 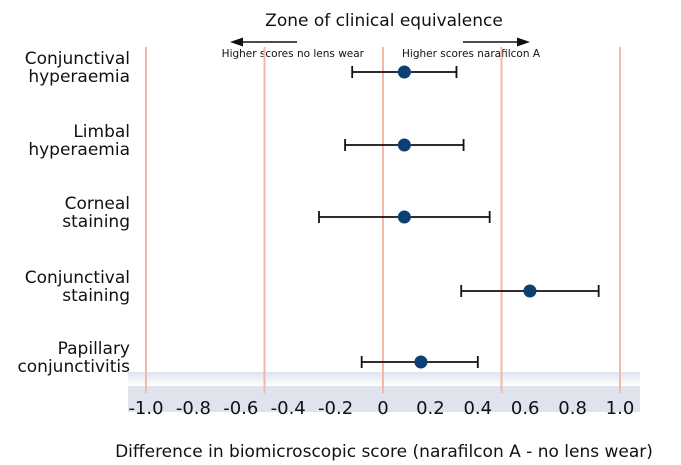 I want to click on category-label: Conjunctival staining, so click(x=77, y=287).